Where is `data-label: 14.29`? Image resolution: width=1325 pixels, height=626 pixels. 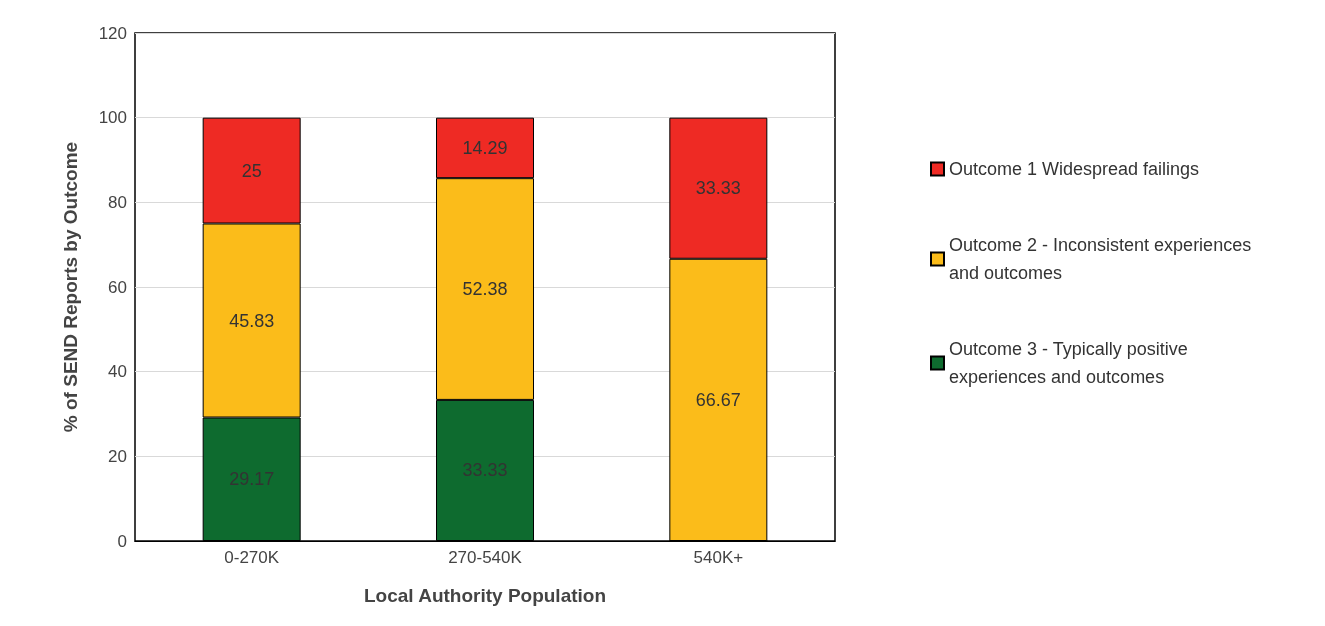
data-label: 14.29 is located at coordinates (485, 147).